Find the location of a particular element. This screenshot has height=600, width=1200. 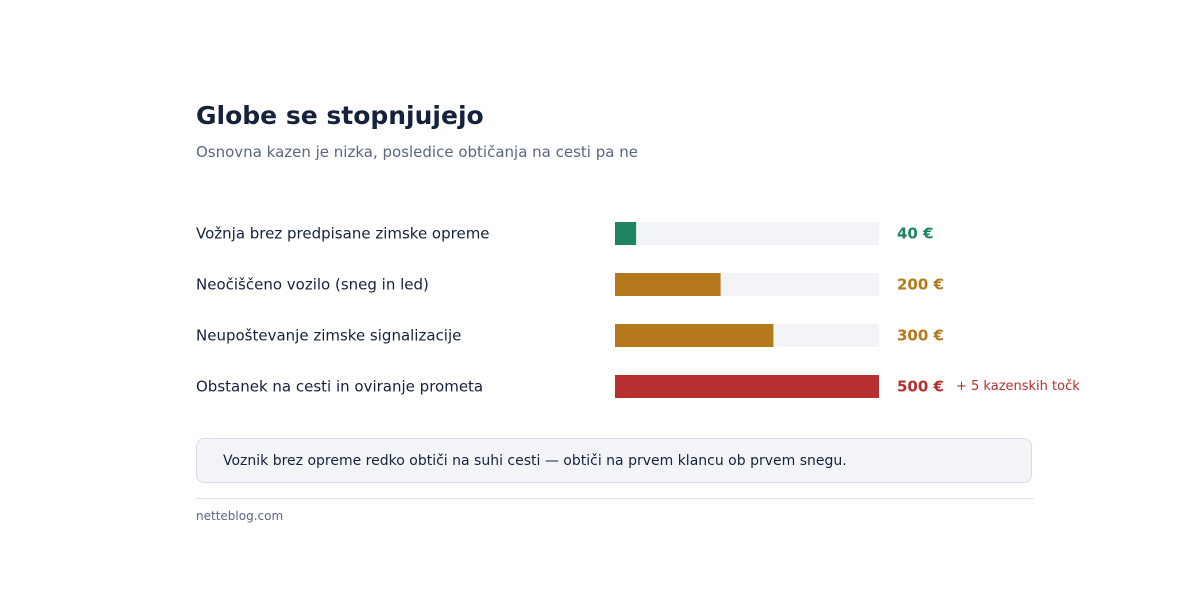

penalty-note: + 5 kazenskih točk is located at coordinates (1018, 386).